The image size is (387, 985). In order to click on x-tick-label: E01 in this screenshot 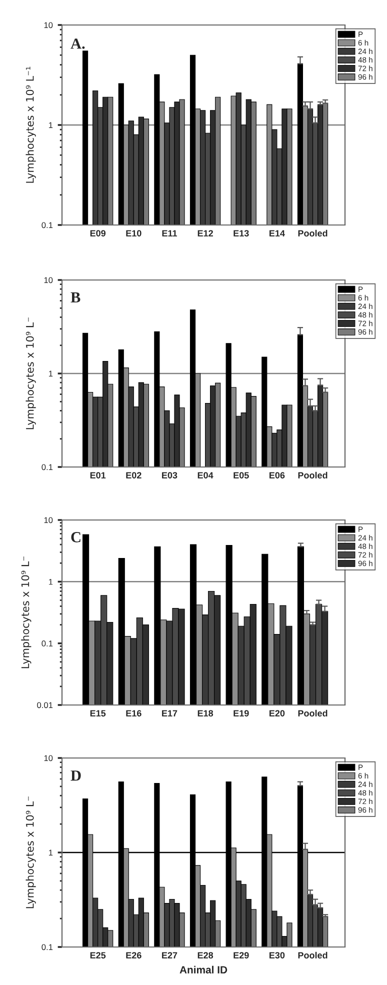, I will do `click(98, 475)`.